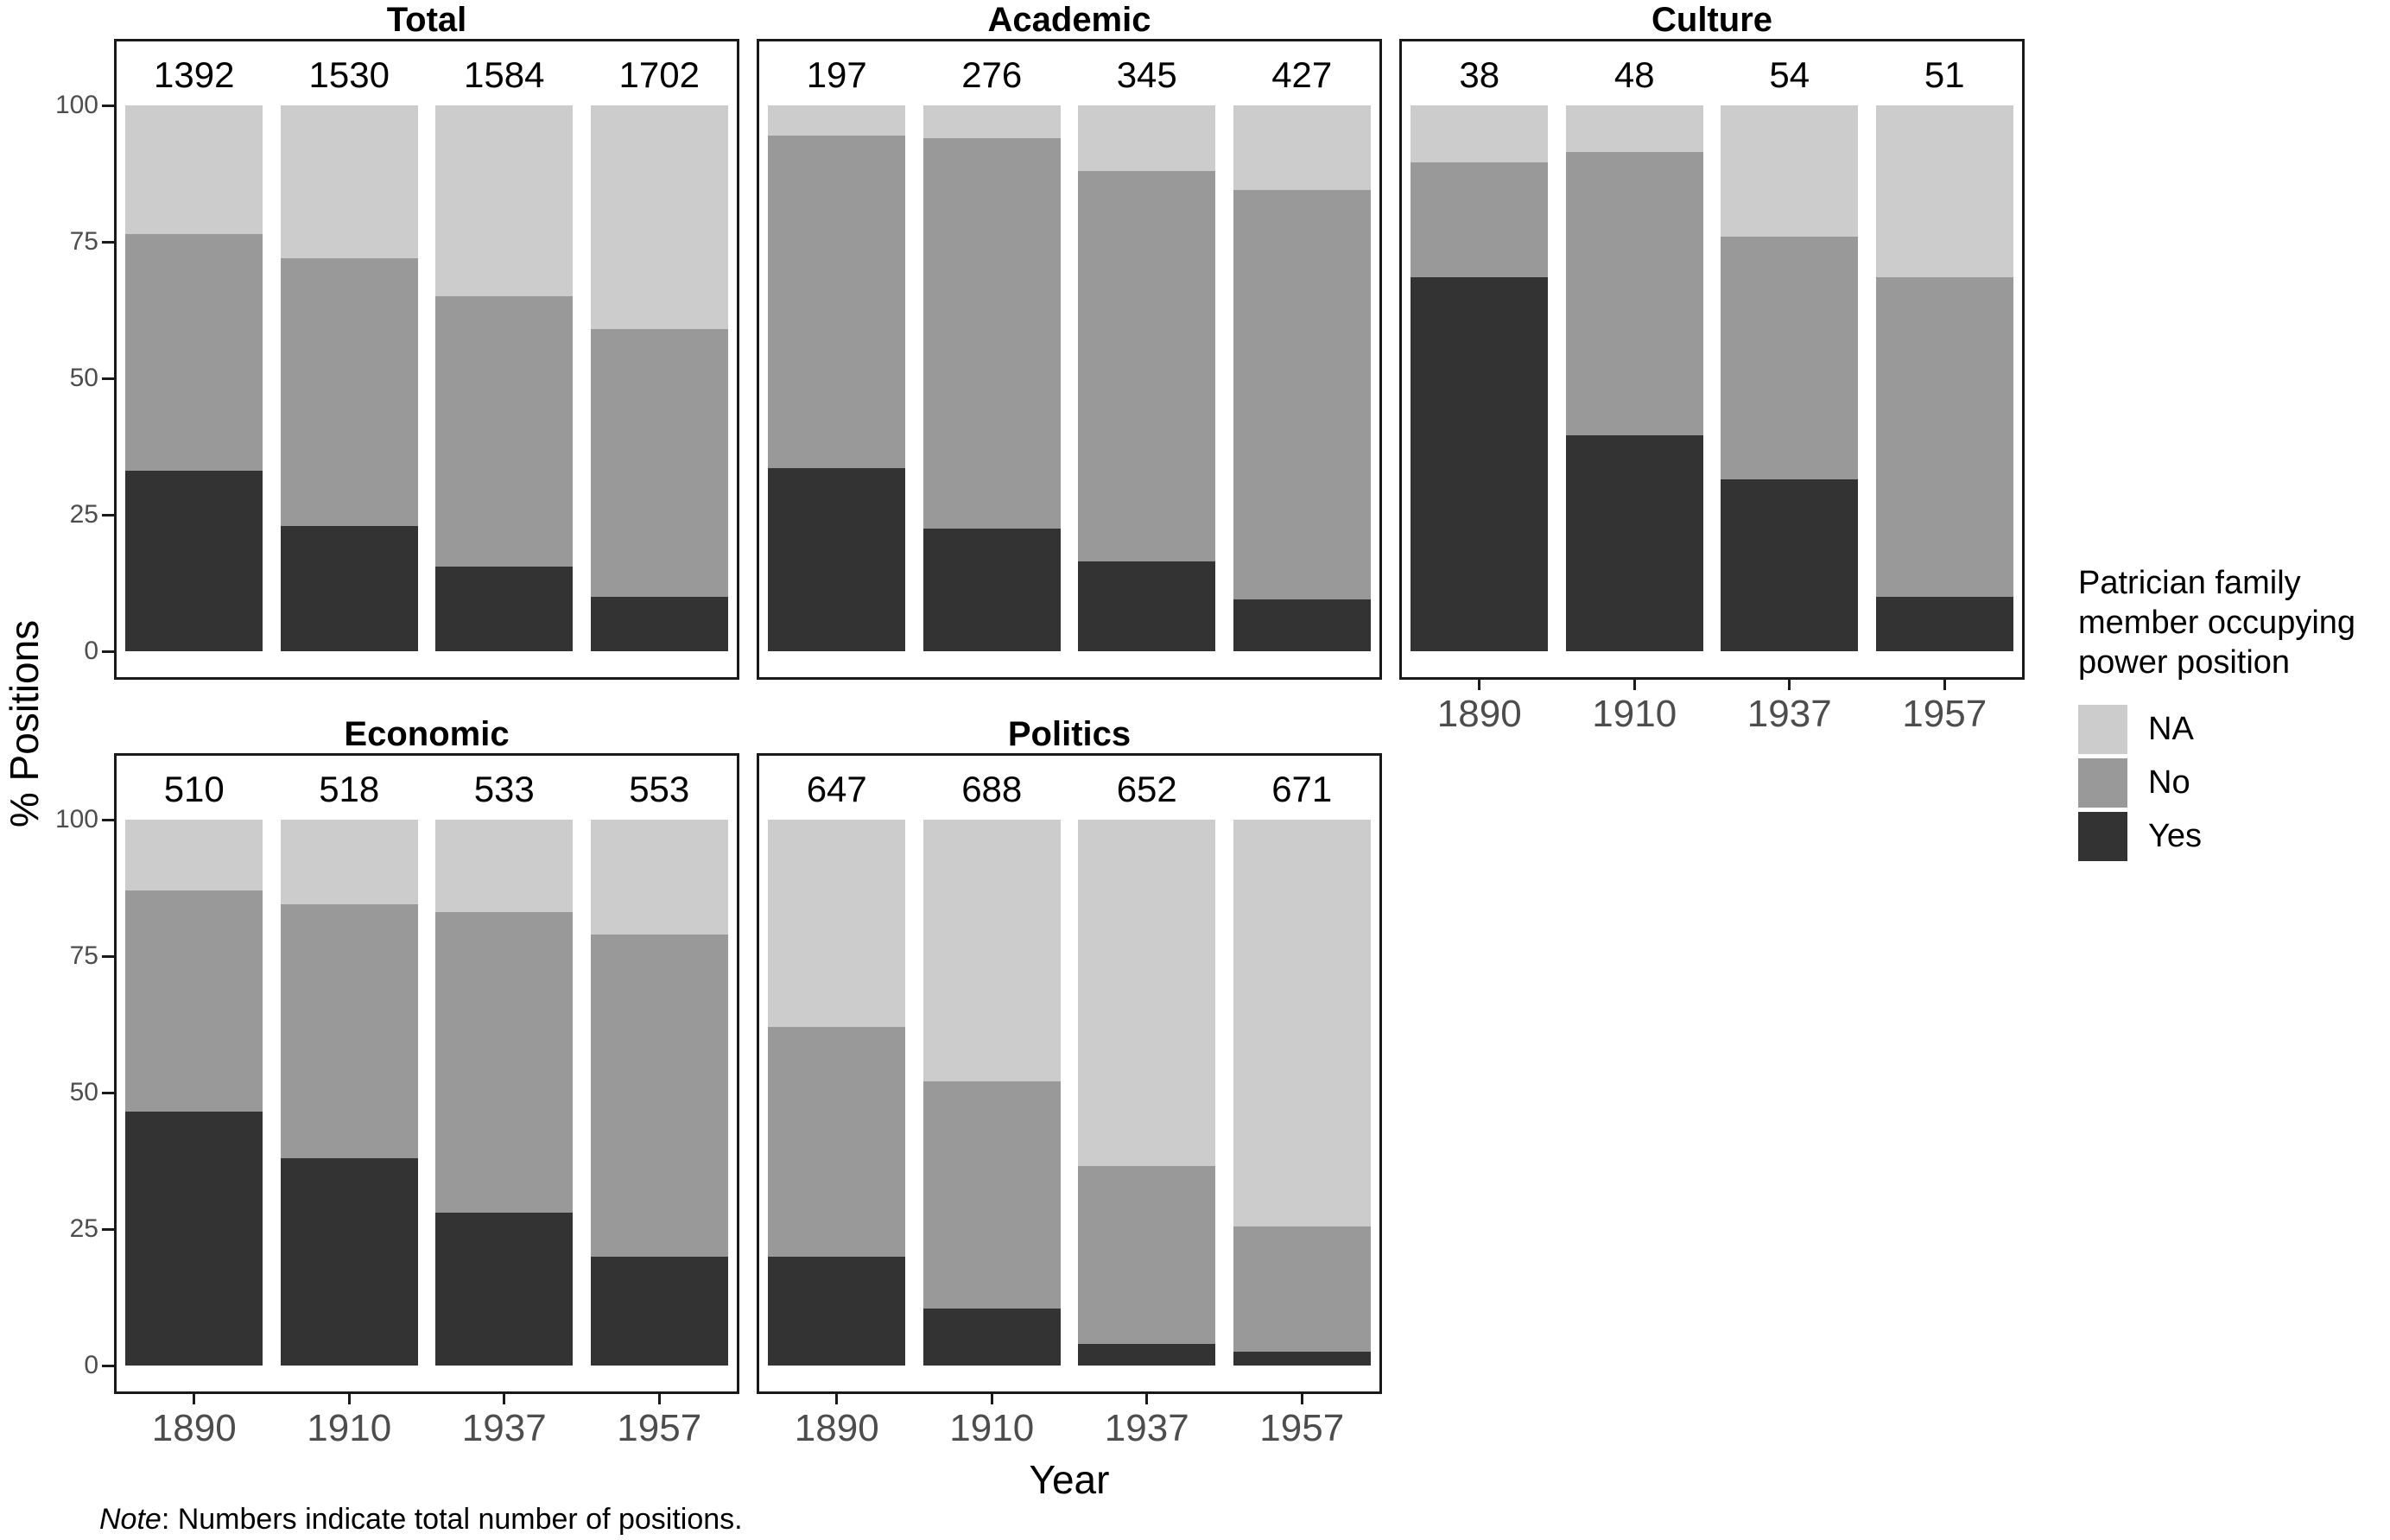 The width and height of the screenshot is (2390, 1540). I want to click on bar-count: 671, so click(1302, 789).